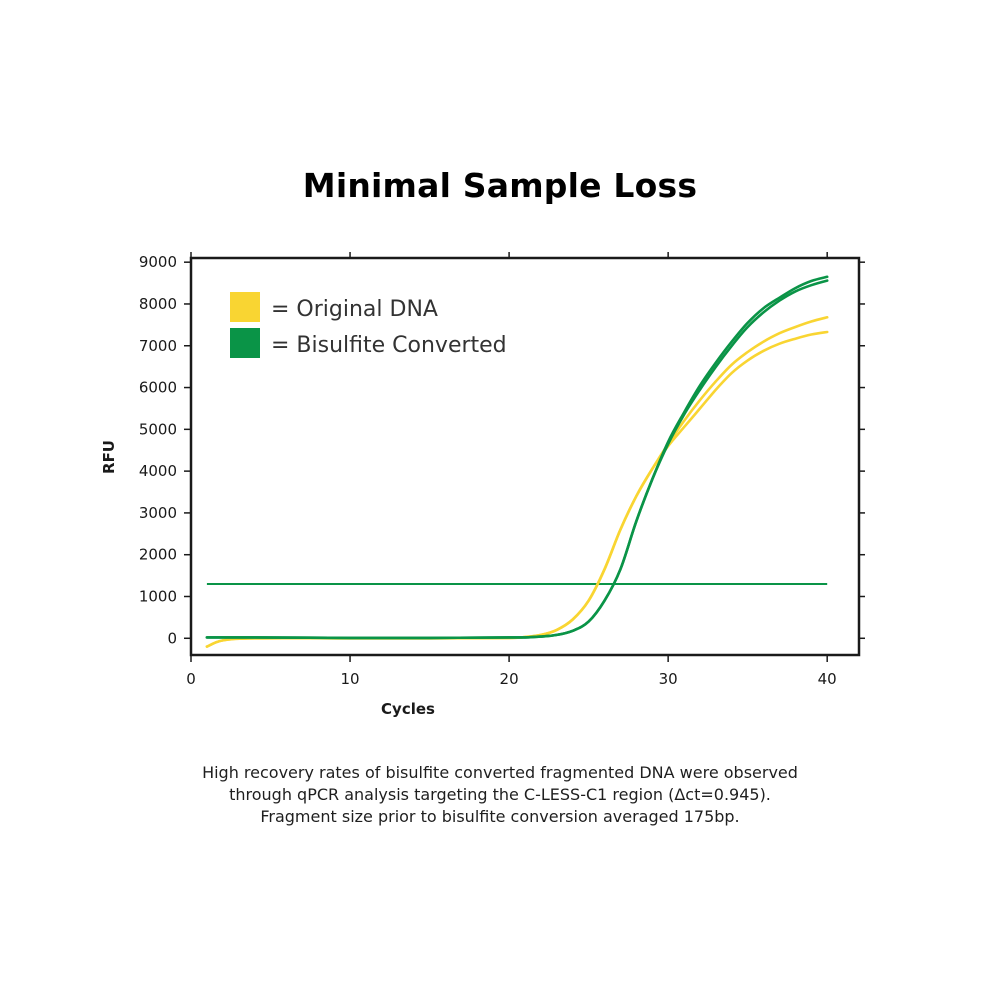 The height and width of the screenshot is (1000, 1000). Describe the element at coordinates (158, 555) in the screenshot. I see `y-tick-label: 2000` at that location.